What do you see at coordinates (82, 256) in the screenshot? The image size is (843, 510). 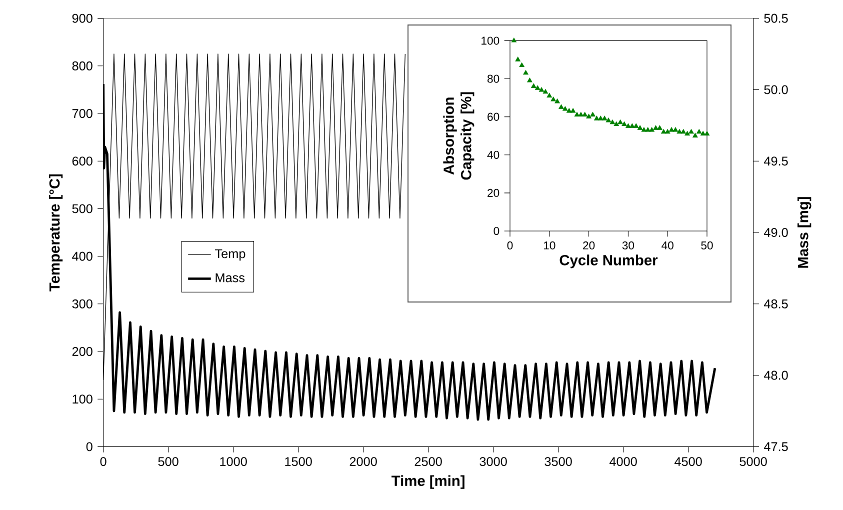 I see `y-tick-label: 400` at bounding box center [82, 256].